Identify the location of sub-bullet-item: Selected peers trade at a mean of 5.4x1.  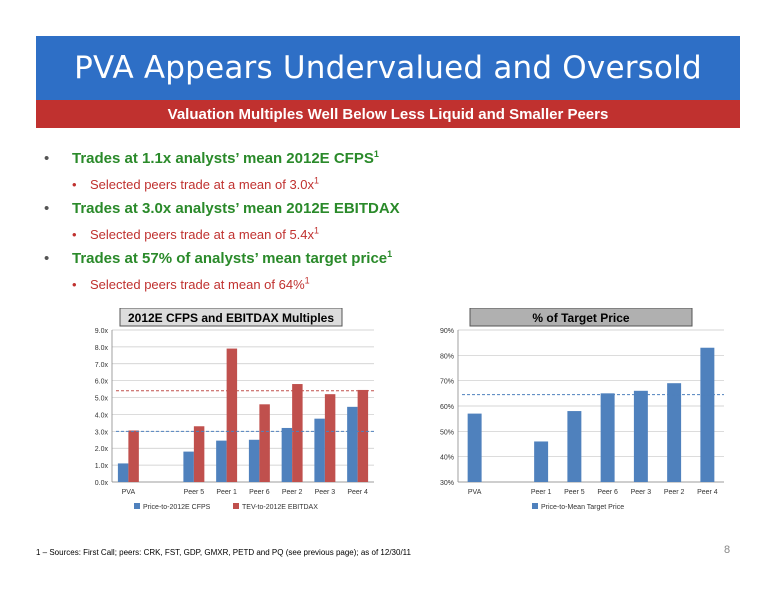
(384, 236).